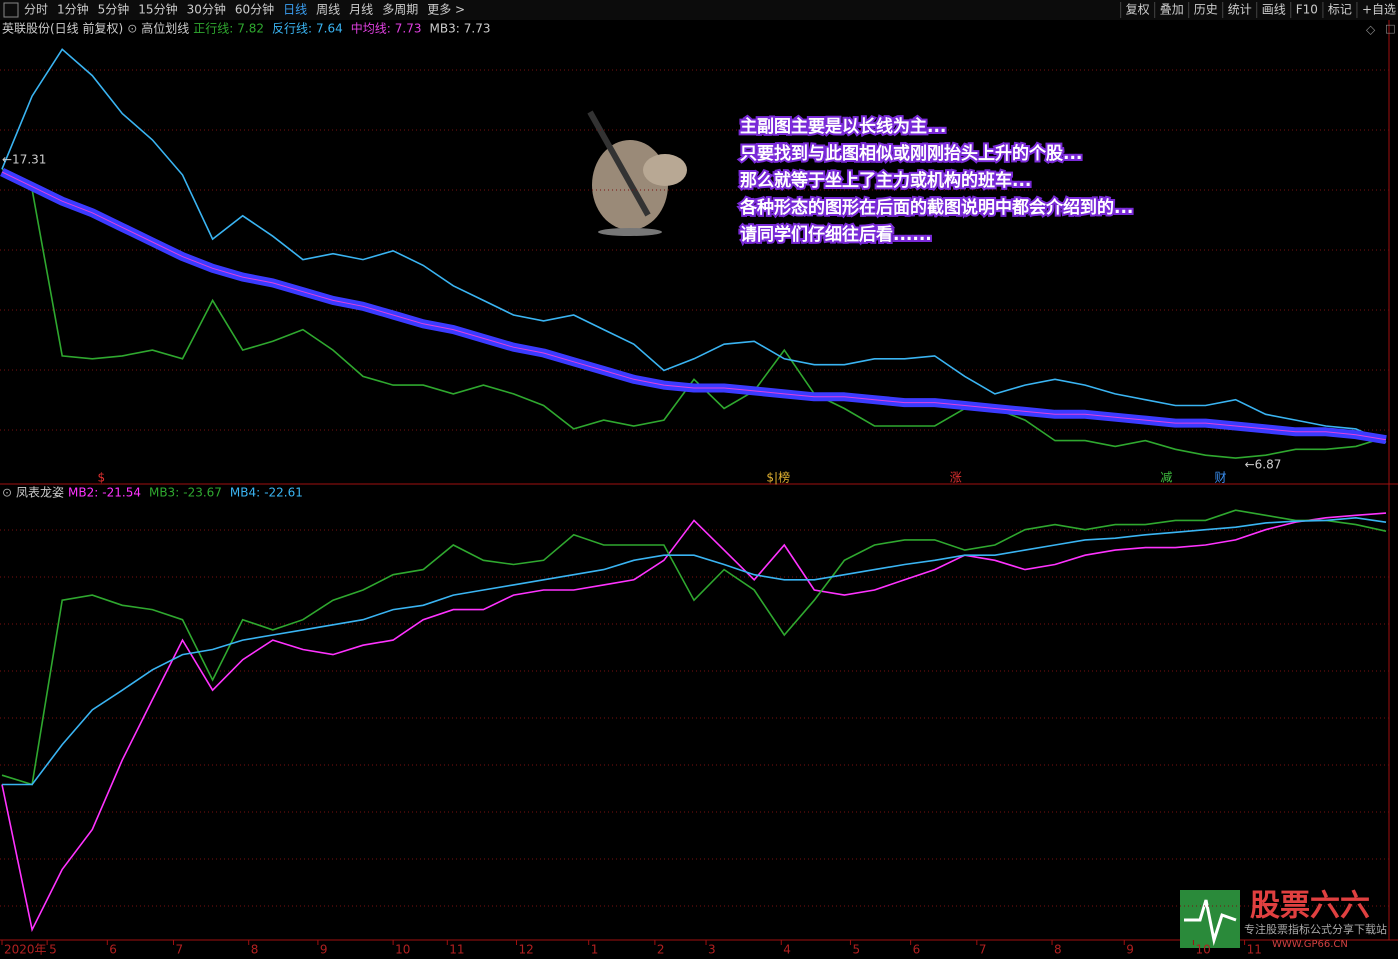 This screenshot has height=959, width=1398. What do you see at coordinates (62, 28) in the screenshot?
I see `panel-title: 英联股份(日线 前复权)` at bounding box center [62, 28].